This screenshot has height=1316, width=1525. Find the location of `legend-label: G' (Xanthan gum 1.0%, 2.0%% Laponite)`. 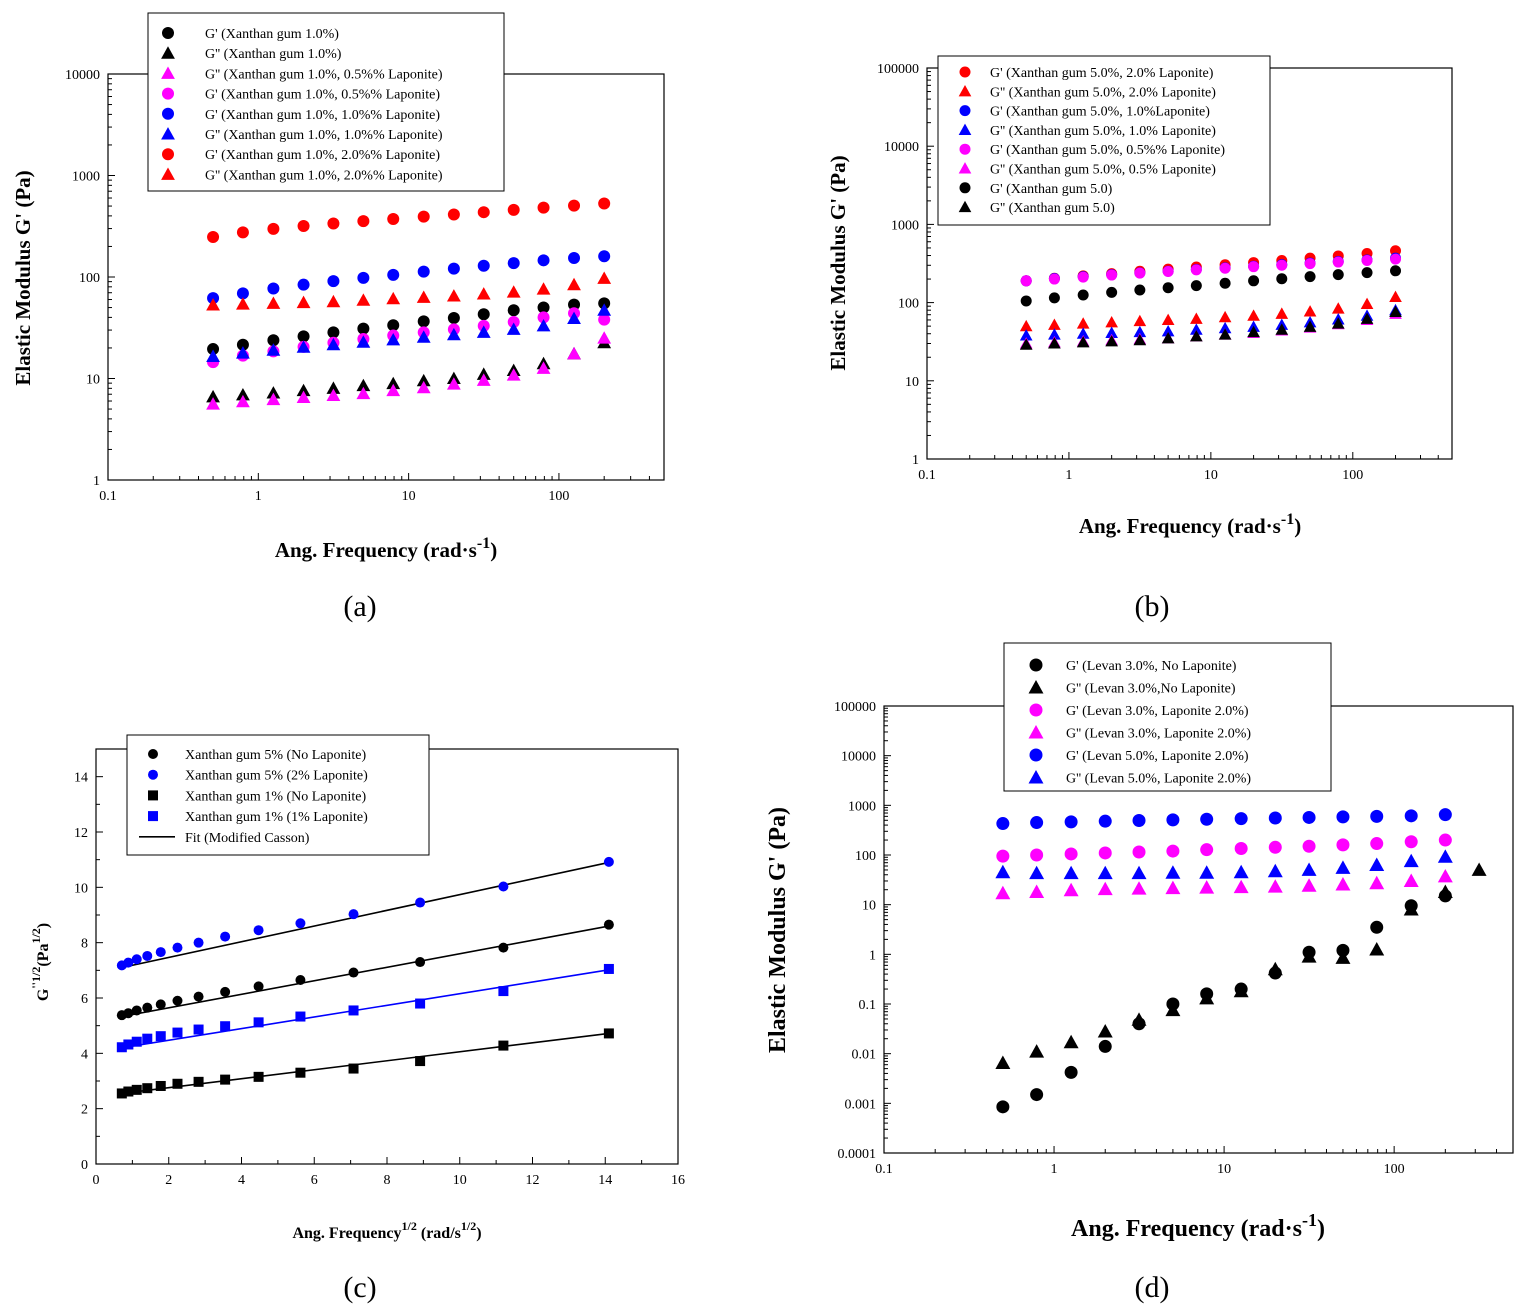

legend-label: G' (Xanthan gum 1.0%, 2.0%% Laponite) is located at coordinates (322, 155).